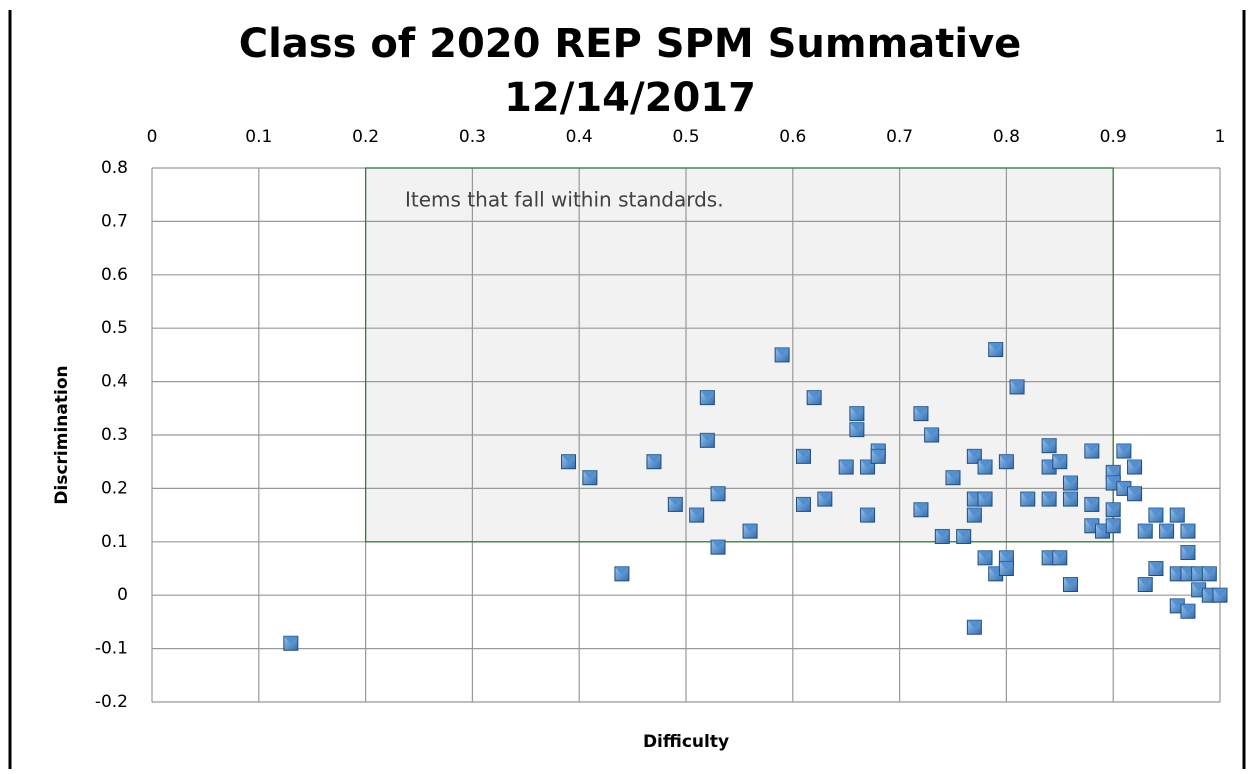 The image size is (1257, 774). Describe the element at coordinates (899, 137) in the screenshot. I see `x-tick-label: 0.7` at that location.